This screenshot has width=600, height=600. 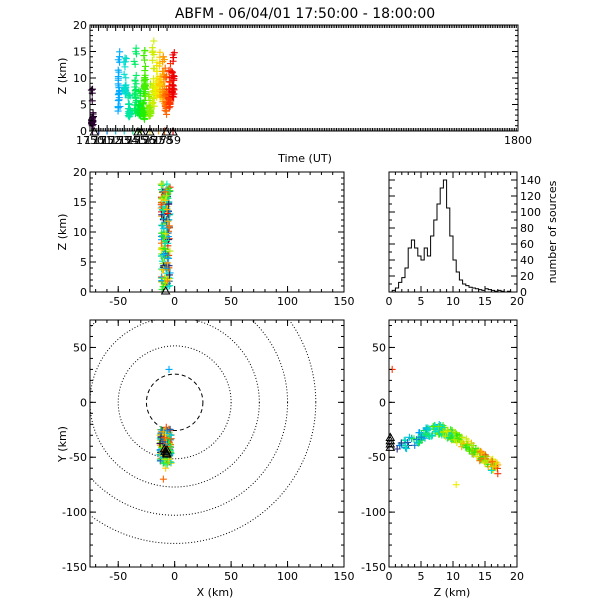 What do you see at coordinates (453, 236) in the screenshot?
I see `histogram-line` at bounding box center [453, 236].